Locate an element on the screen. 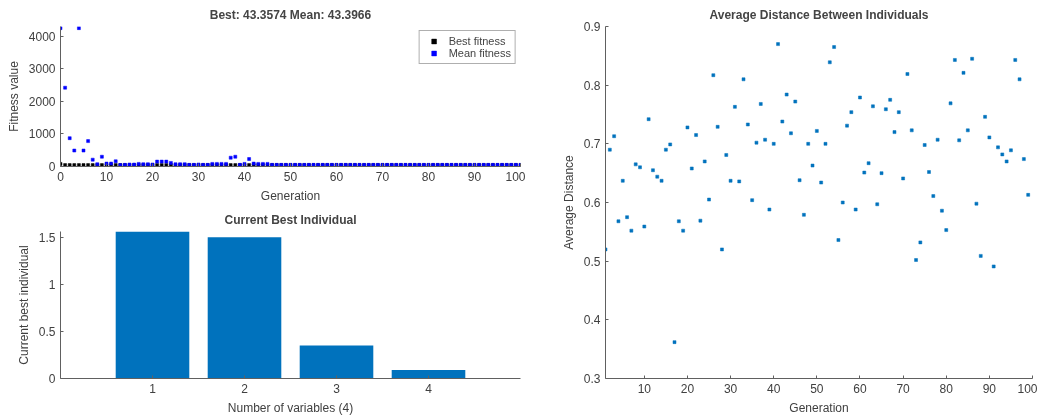  y-tick-label: 0.7 is located at coordinates (592, 144).